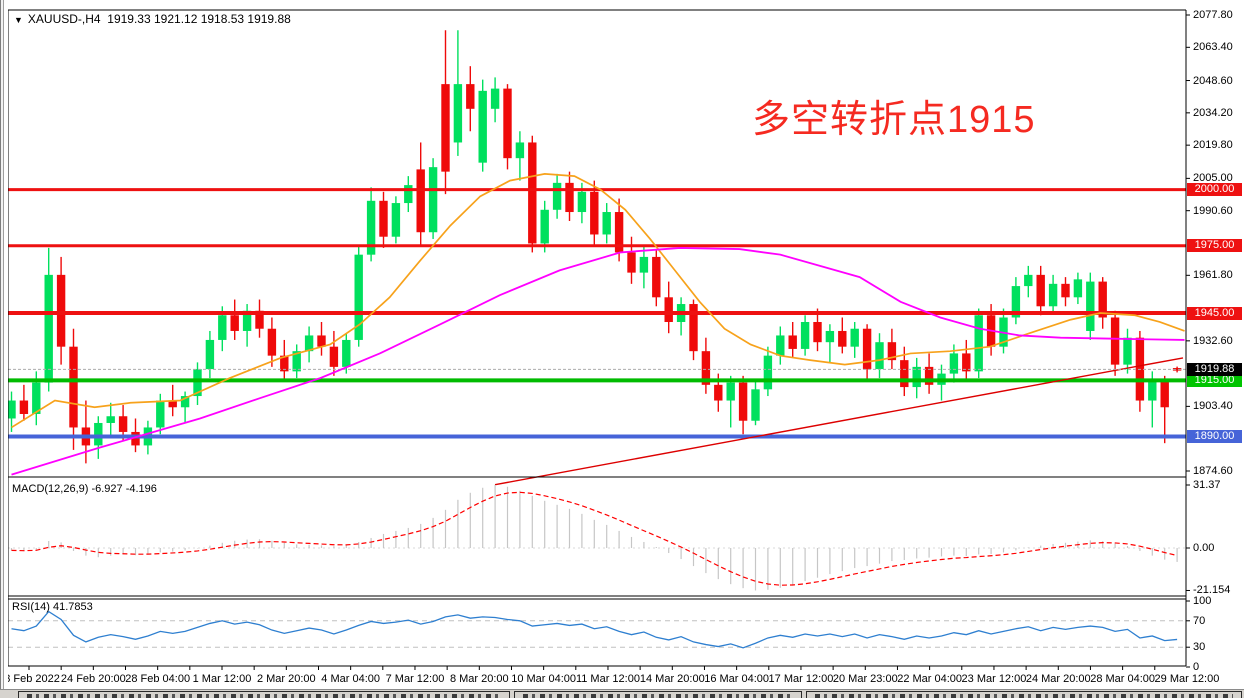  What do you see at coordinates (64, 19) in the screenshot?
I see `symbol-label: XAUUSD-,H4` at bounding box center [64, 19].